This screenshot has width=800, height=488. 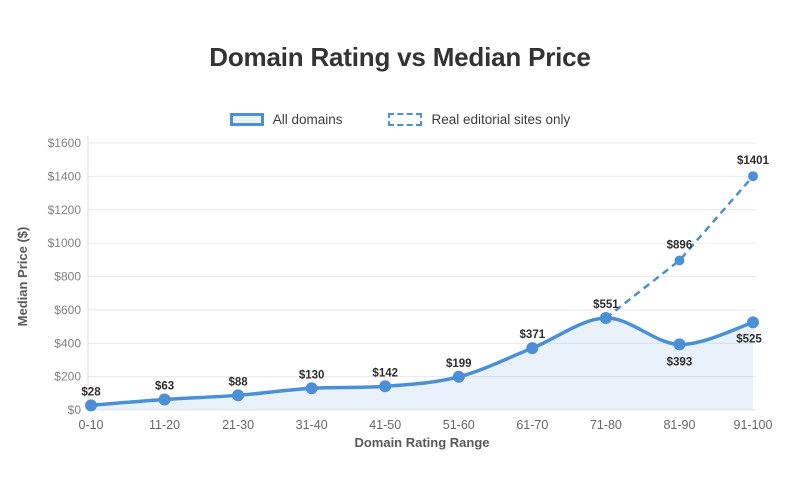 What do you see at coordinates (679, 425) in the screenshot?
I see `x-tick-label: 81-90` at bounding box center [679, 425].